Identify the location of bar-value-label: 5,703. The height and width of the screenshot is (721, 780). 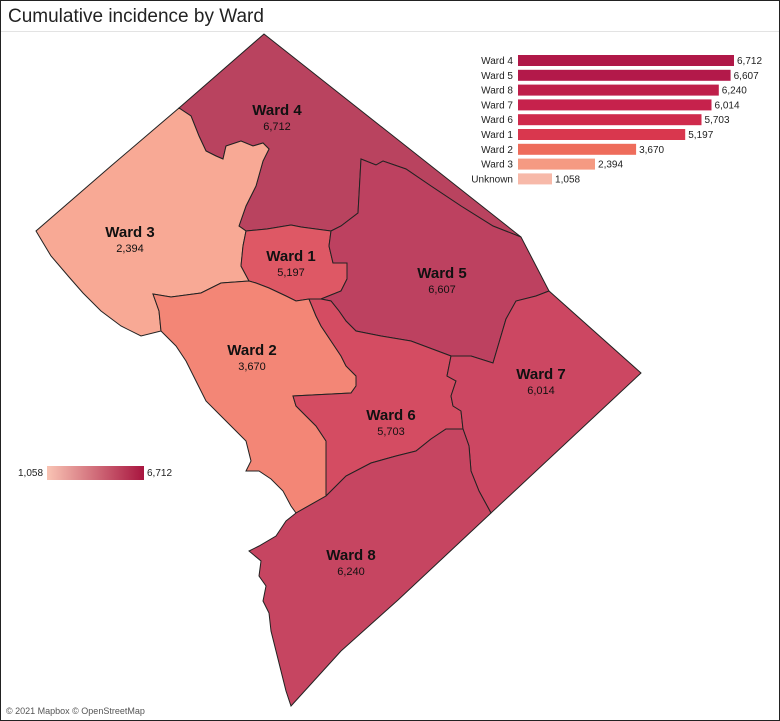
(717, 120).